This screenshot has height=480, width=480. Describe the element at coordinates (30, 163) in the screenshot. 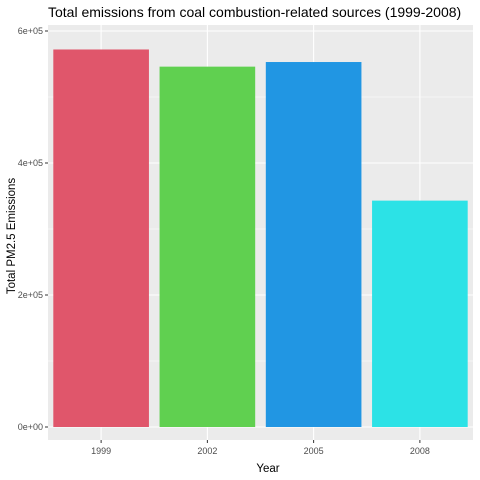

I see `y-tick-label: 4e+05` at that location.